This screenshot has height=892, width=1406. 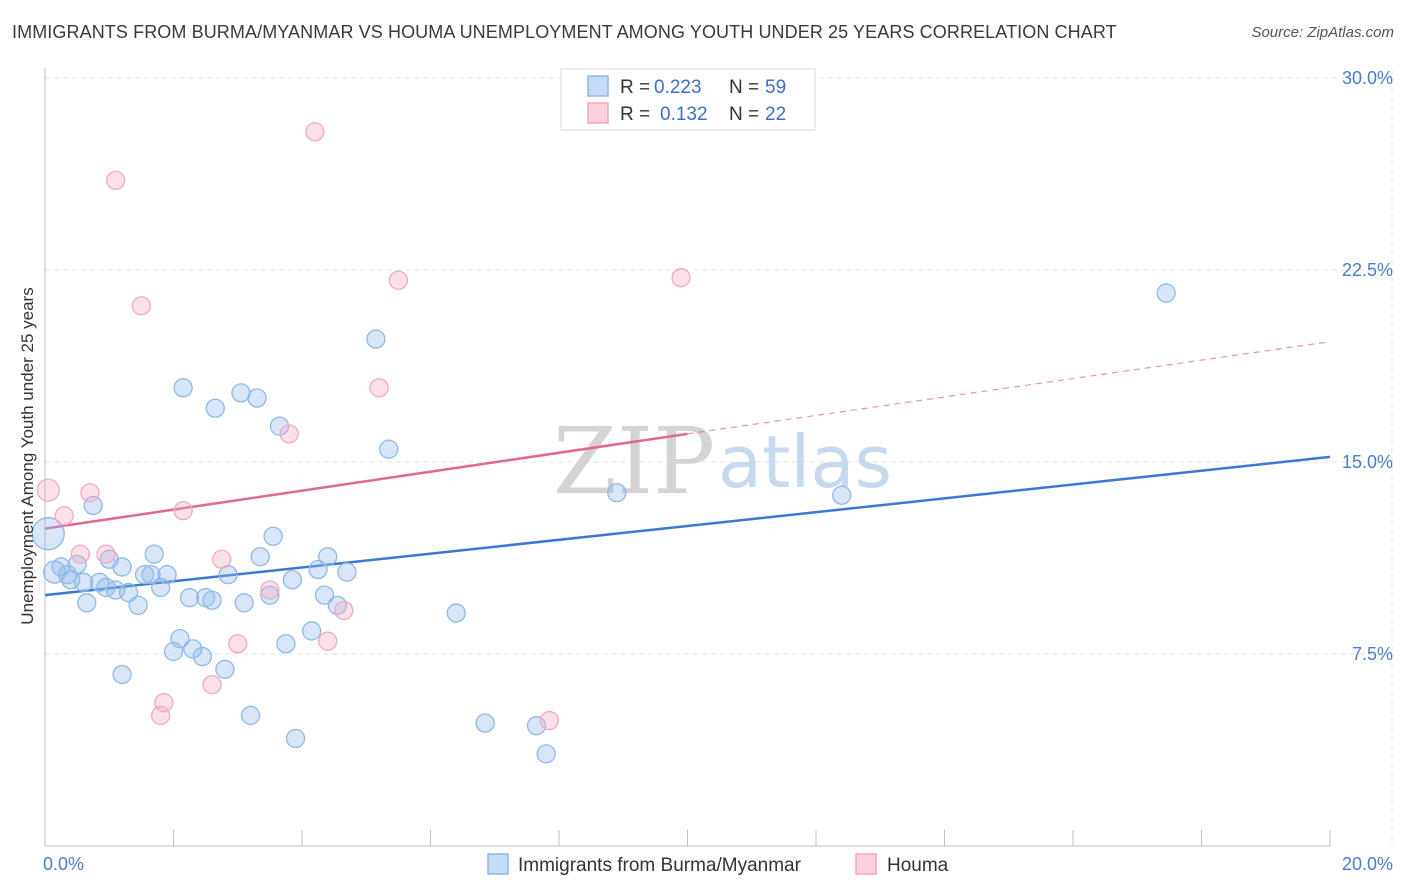 What do you see at coordinates (775, 114) in the screenshot?
I see `legend-n-value-pink: 22` at bounding box center [775, 114].